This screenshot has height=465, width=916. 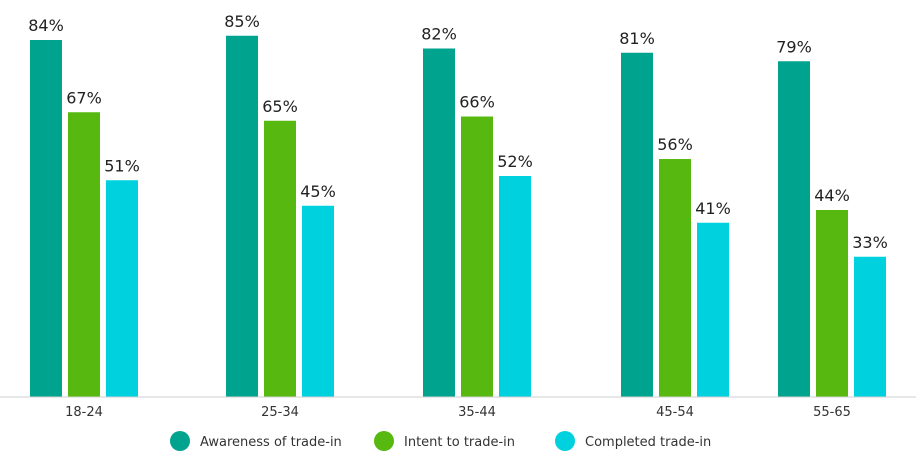 What do you see at coordinates (271, 442) in the screenshot?
I see `legend-label: Awareness of trade-in` at bounding box center [271, 442].